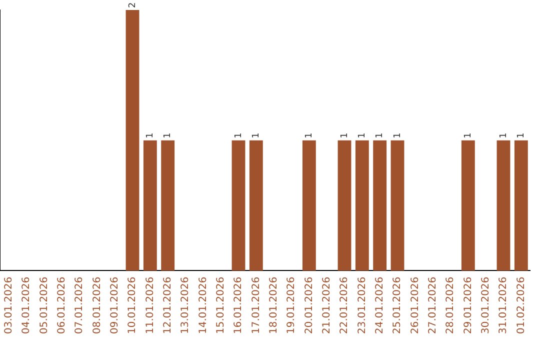 This screenshot has width=540, height=340. I want to click on x-tick-label: 01.02.2026, so click(521, 305).